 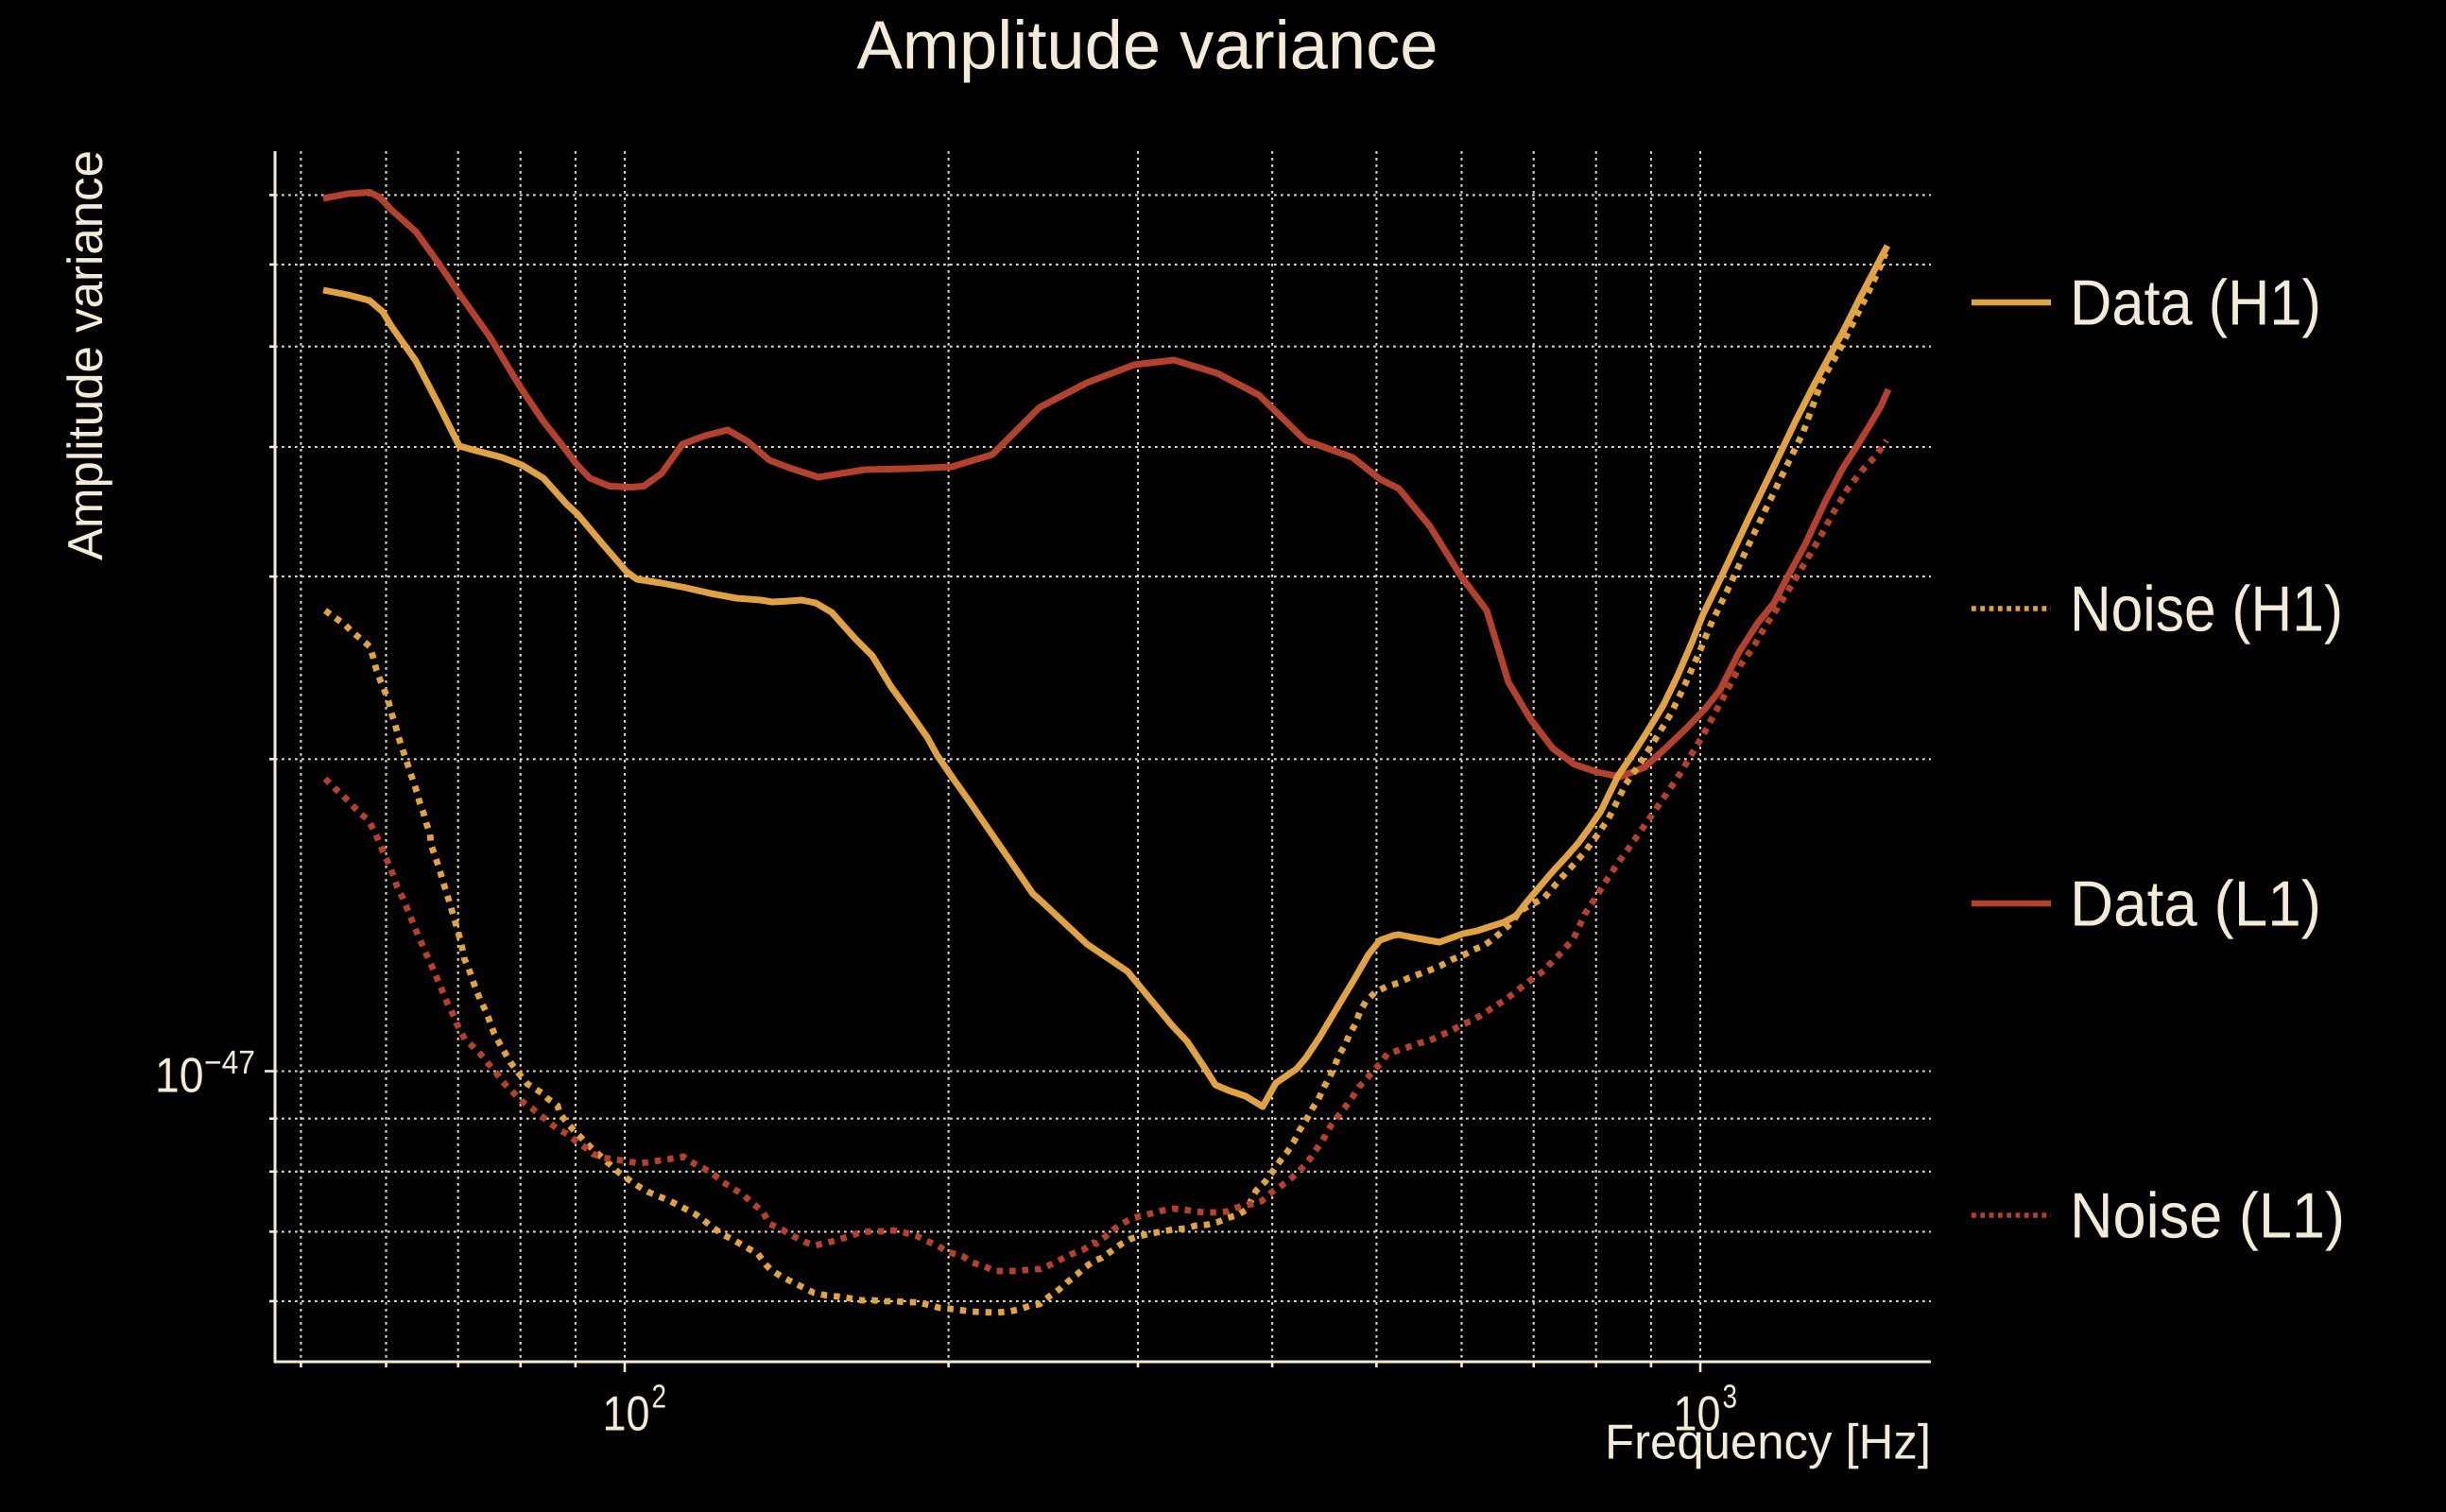 I want to click on svg-text: Noise (L1), so click(x=2207, y=1216).